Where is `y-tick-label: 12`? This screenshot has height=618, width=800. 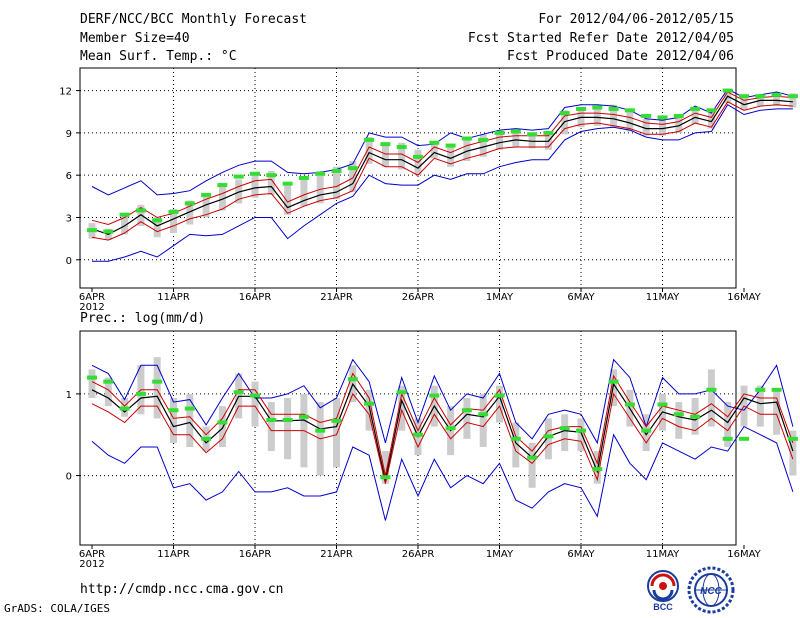
y-tick-label: 12 is located at coordinates (65, 92).